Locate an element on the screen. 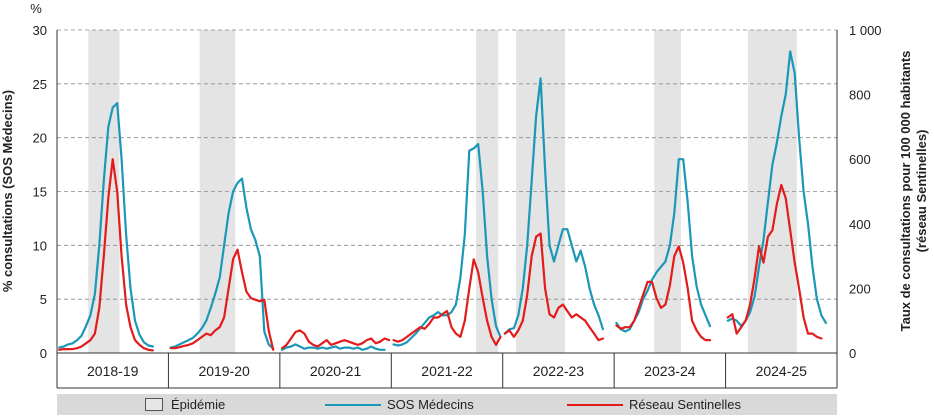 Image resolution: width=934 pixels, height=417 pixels. legend-item-sos: SOS Médecins is located at coordinates (399, 404).